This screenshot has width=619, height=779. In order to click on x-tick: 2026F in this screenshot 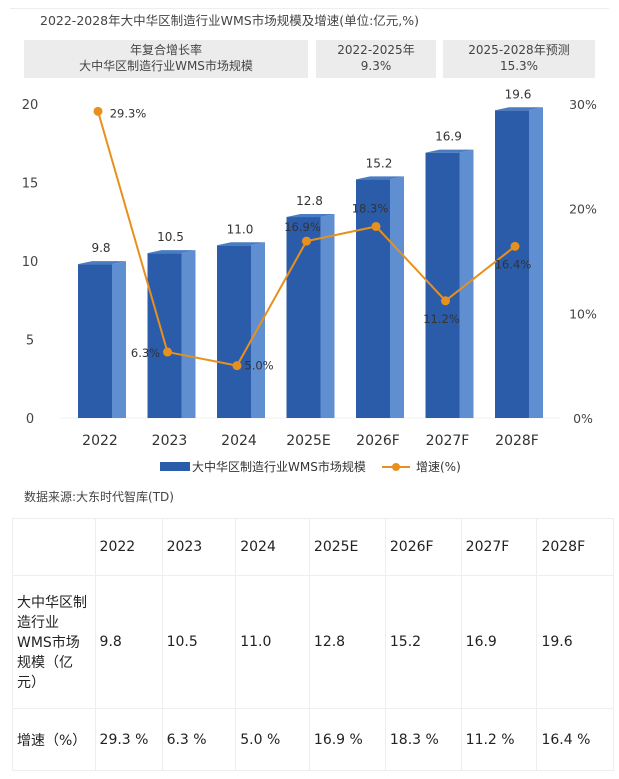, I will do `click(378, 441)`.